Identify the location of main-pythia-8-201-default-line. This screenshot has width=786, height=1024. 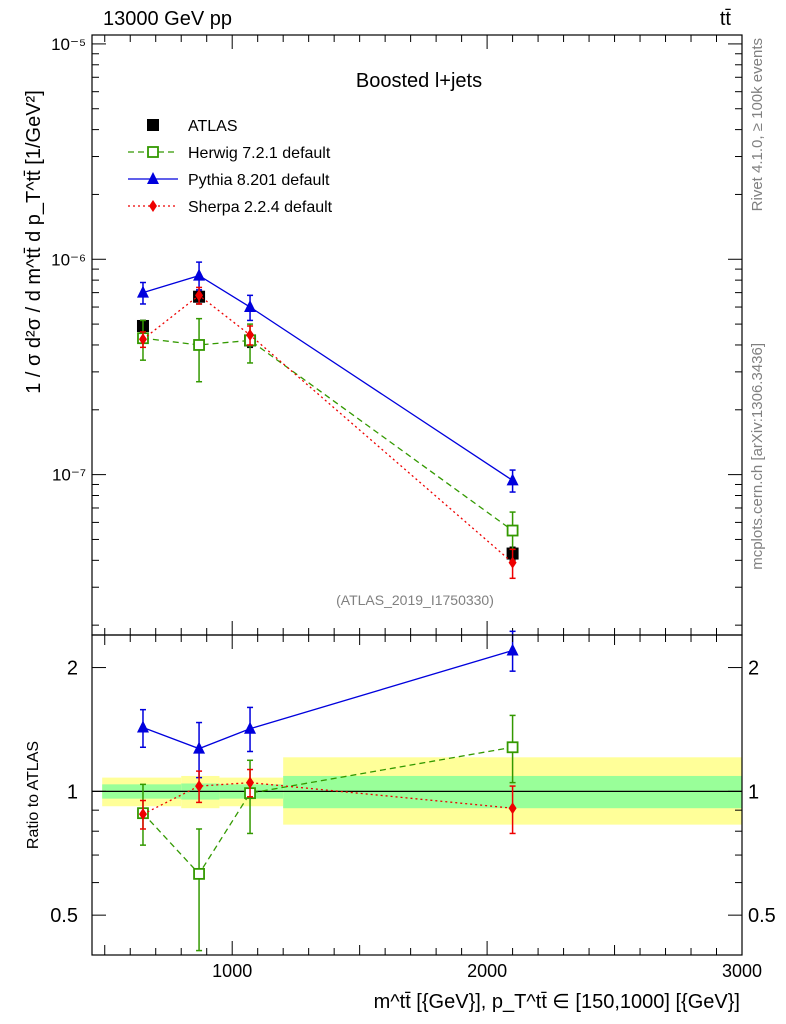
(327, 377).